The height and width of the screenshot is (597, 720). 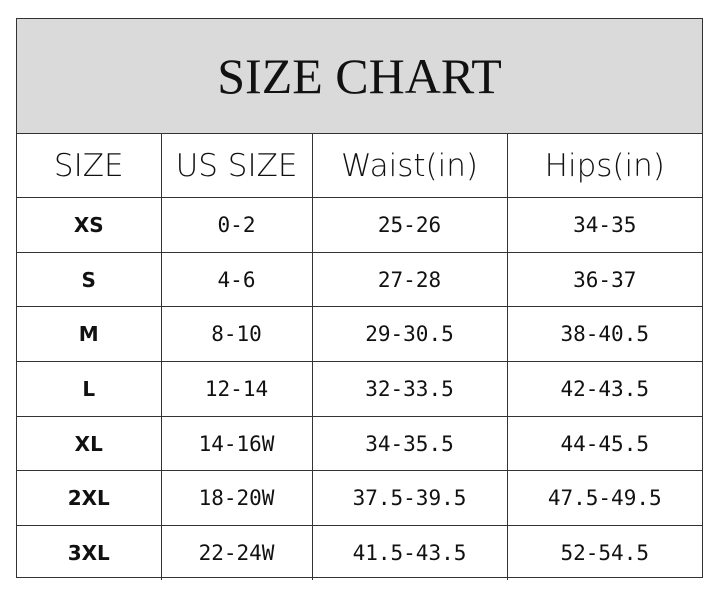 What do you see at coordinates (604, 334) in the screenshot?
I see `cell-hips: 38-40.5` at bounding box center [604, 334].